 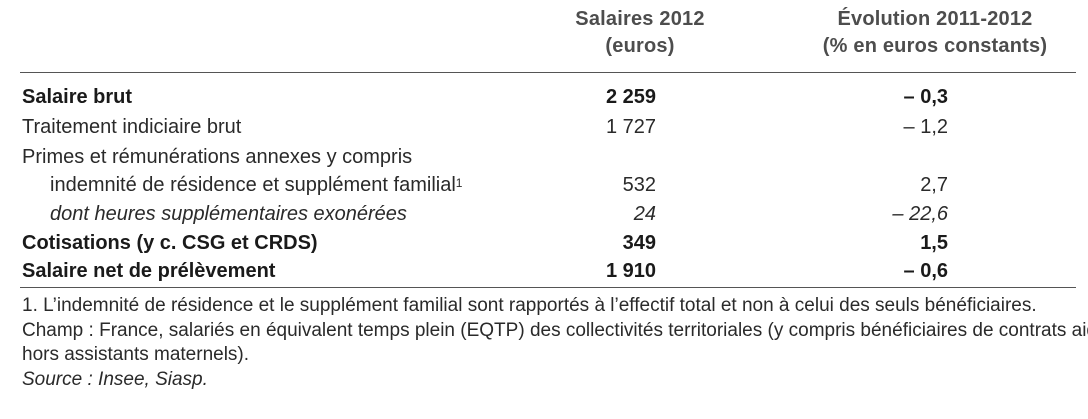 What do you see at coordinates (925, 271) in the screenshot?
I see `row-value-evolution: – 0,6` at bounding box center [925, 271].